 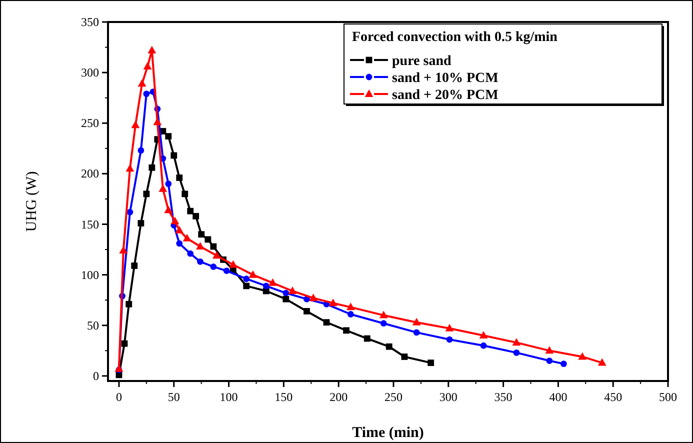 I want to click on legend-label: sand + 20% PCM, so click(x=445, y=95).